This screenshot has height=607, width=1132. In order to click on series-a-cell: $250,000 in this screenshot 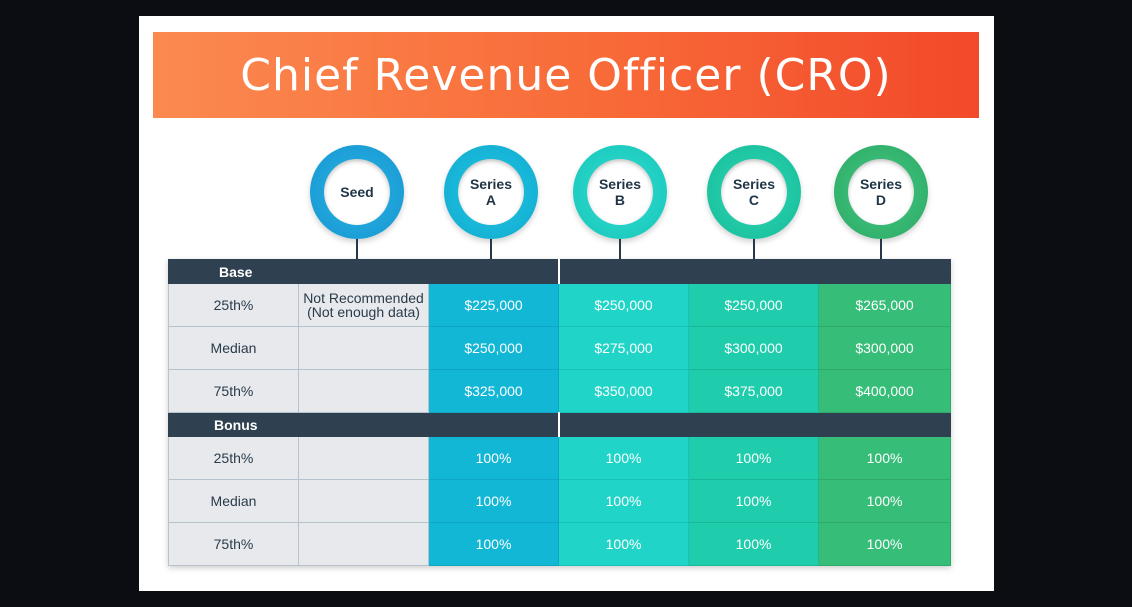, I will do `click(493, 348)`.